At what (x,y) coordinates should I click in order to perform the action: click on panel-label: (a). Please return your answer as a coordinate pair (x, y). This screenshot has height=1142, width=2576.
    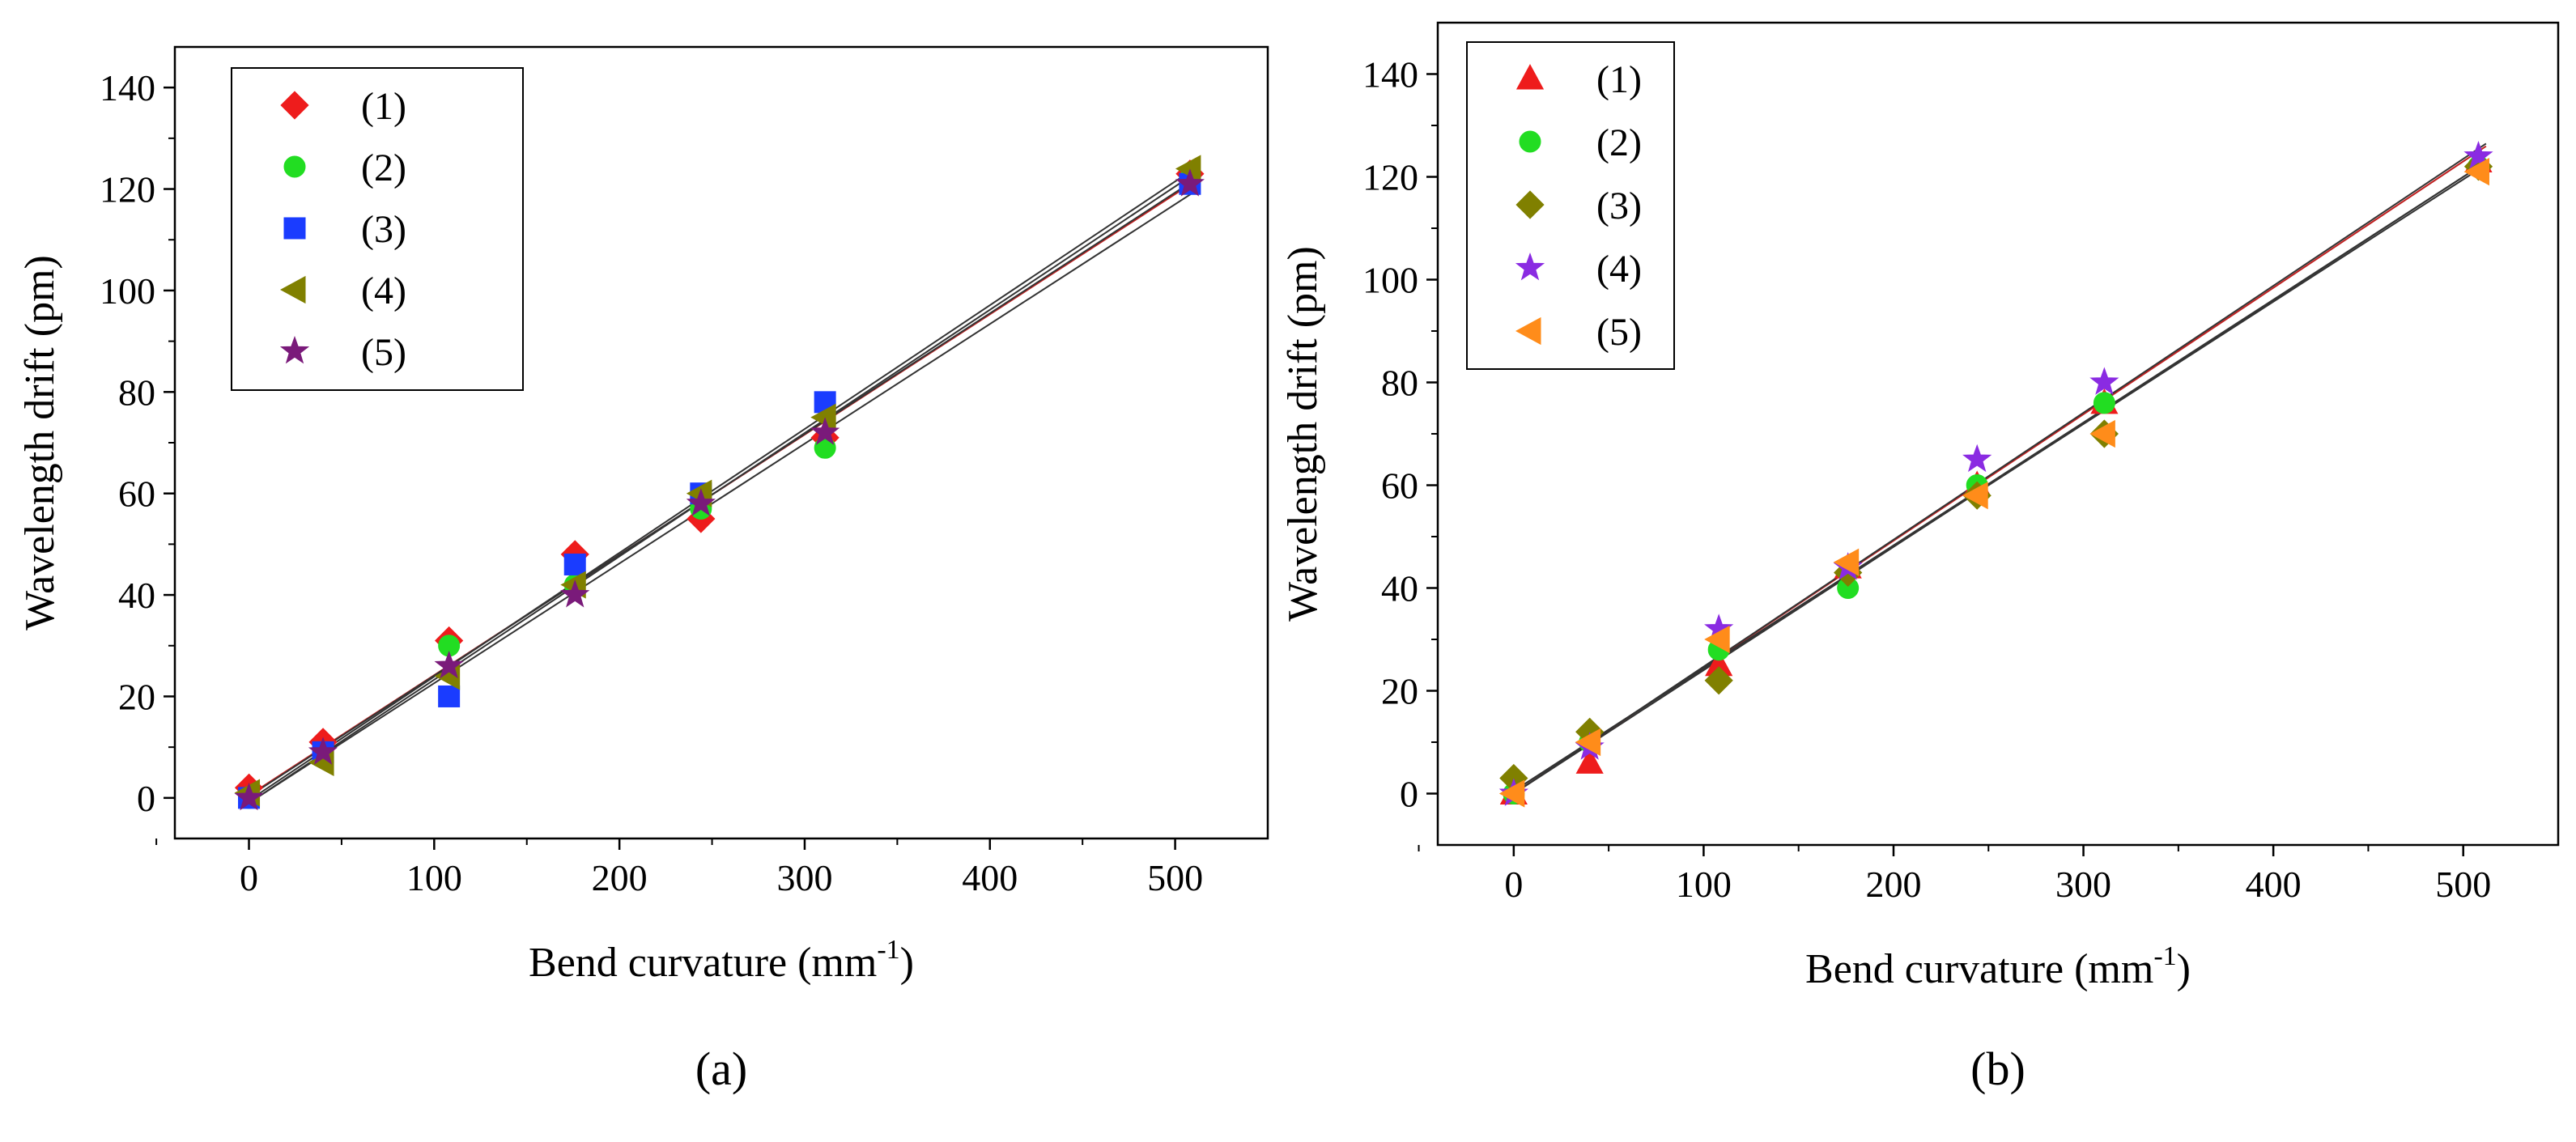
    Looking at the image, I should click on (721, 1068).